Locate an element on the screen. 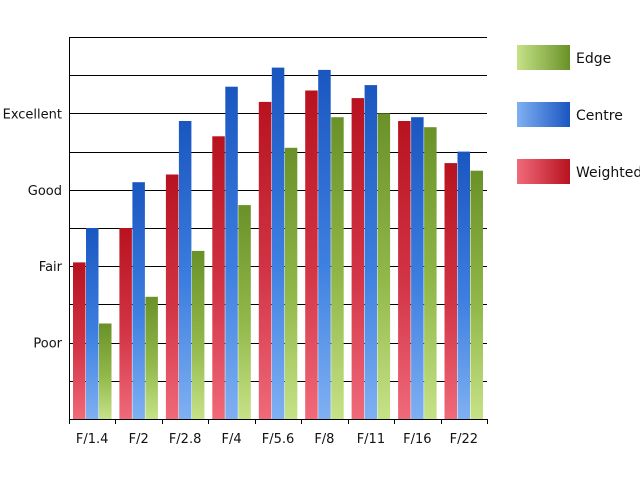 The height and width of the screenshot is (480, 640). y-tick-label: Good is located at coordinates (45, 191).